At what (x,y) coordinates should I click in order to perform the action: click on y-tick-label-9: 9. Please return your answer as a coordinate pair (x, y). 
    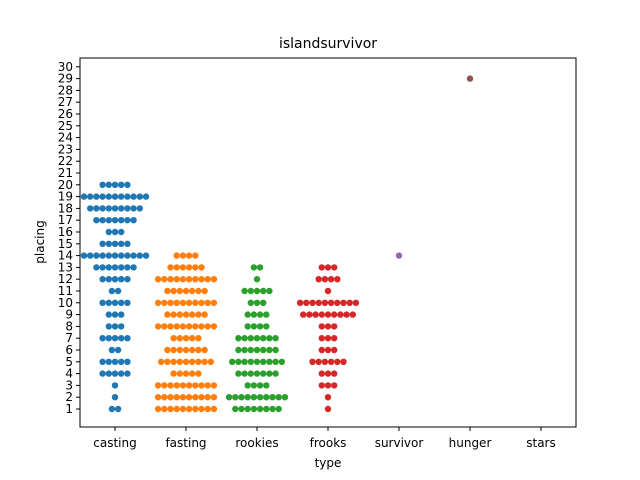
    Looking at the image, I should click on (69, 315).